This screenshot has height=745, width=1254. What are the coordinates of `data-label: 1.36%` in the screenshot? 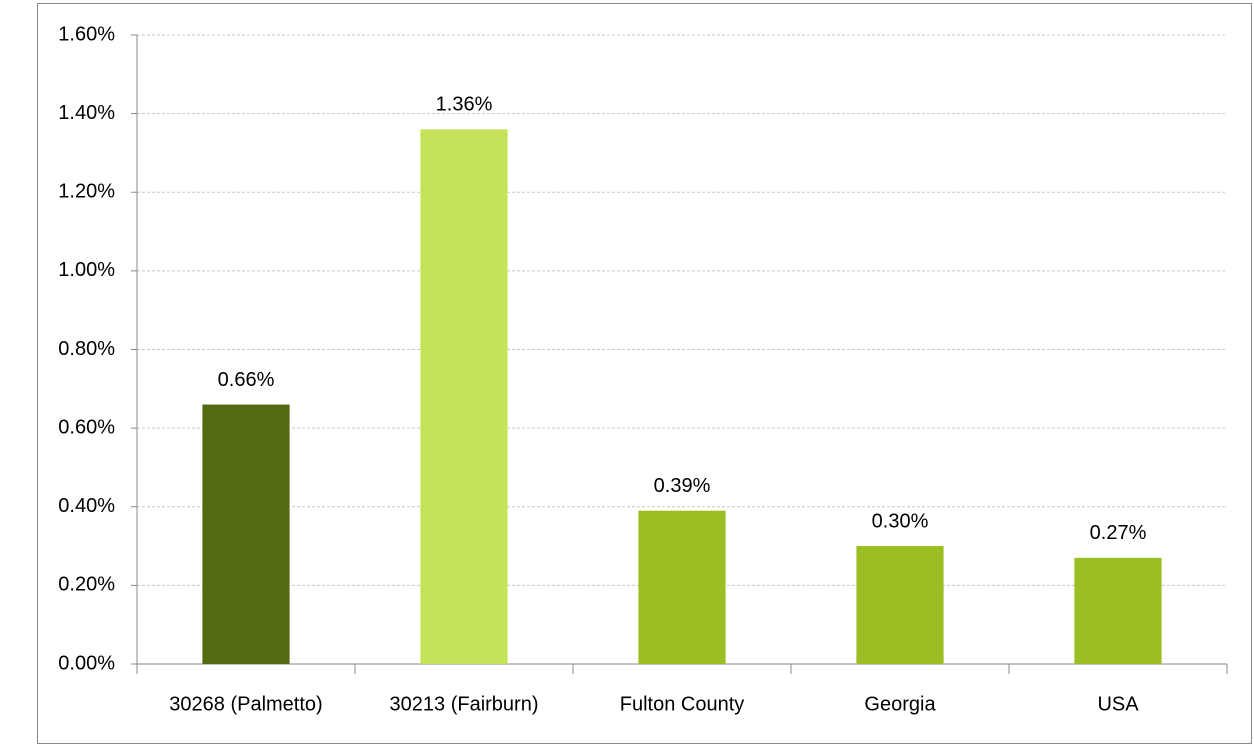 It's located at (464, 105).